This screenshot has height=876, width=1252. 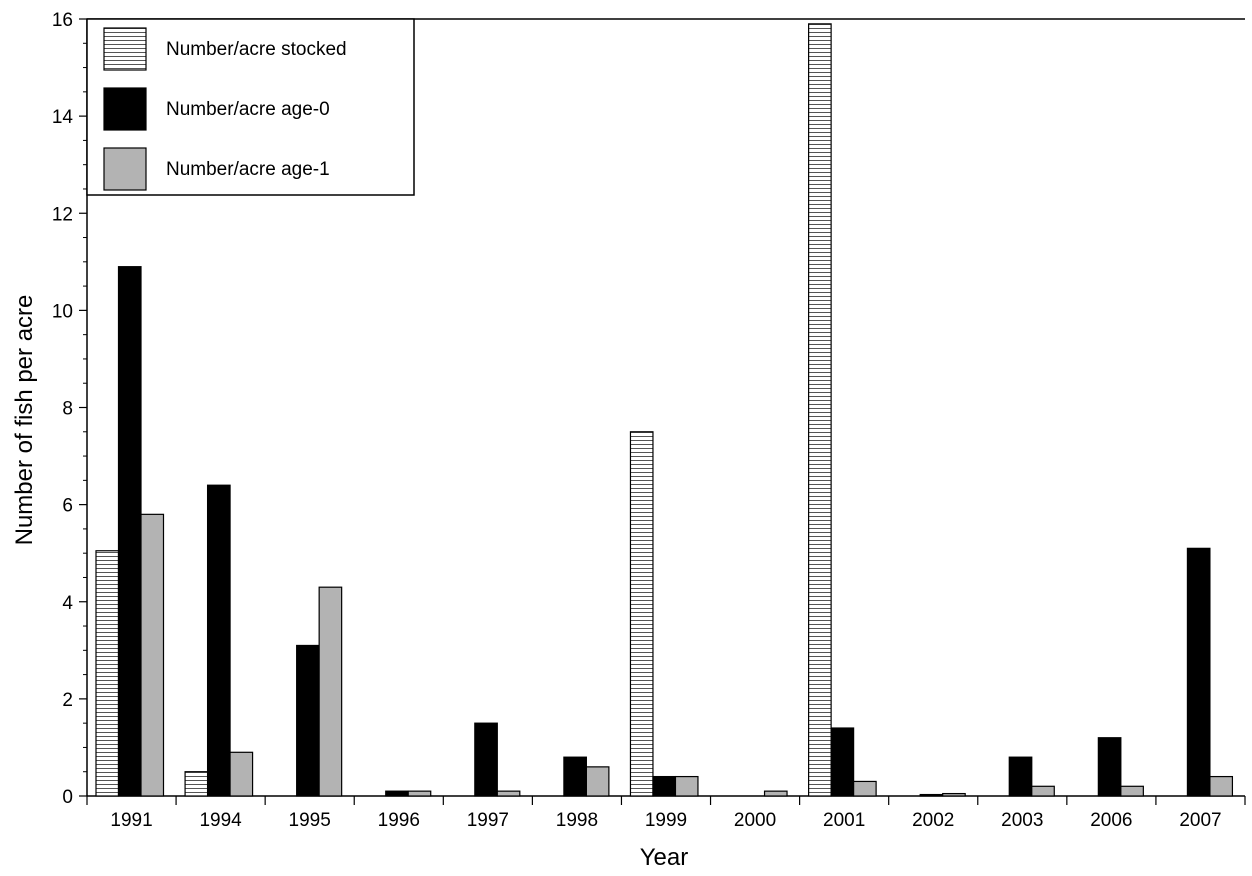 I want to click on y-tick-label: 10, so click(x=62, y=311).